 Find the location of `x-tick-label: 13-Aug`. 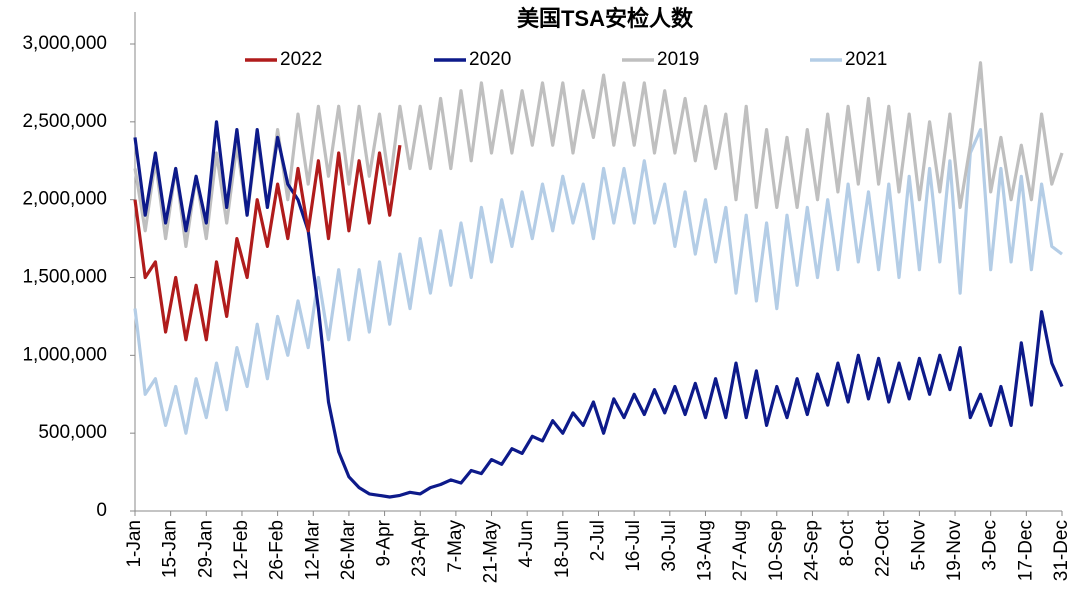

x-tick-label: 13-Aug is located at coordinates (704, 550).